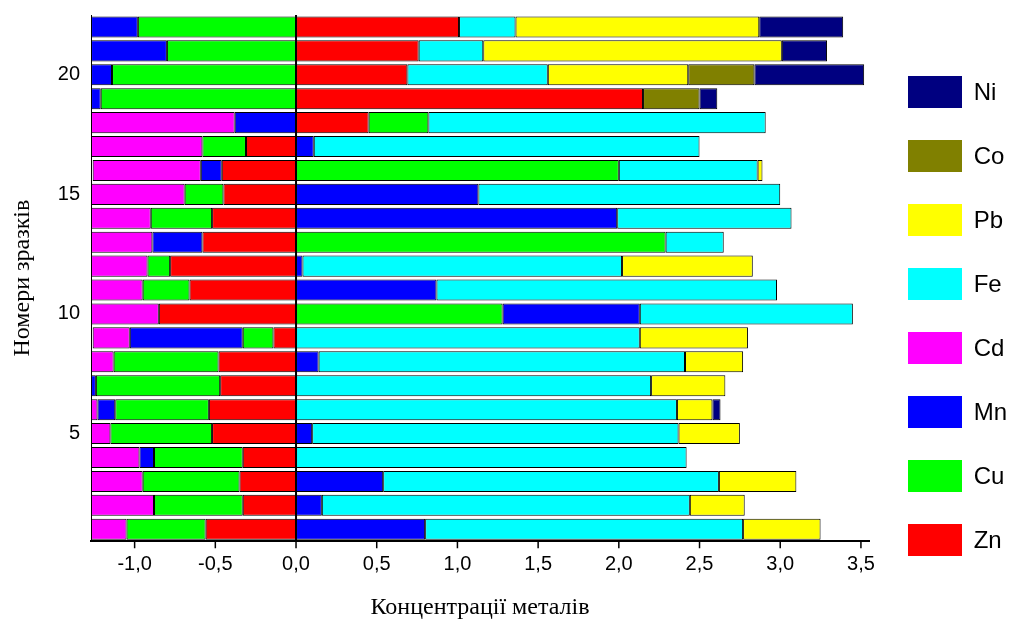  What do you see at coordinates (134, 562) in the screenshot?
I see `x-tick-label: -1,0` at bounding box center [134, 562].